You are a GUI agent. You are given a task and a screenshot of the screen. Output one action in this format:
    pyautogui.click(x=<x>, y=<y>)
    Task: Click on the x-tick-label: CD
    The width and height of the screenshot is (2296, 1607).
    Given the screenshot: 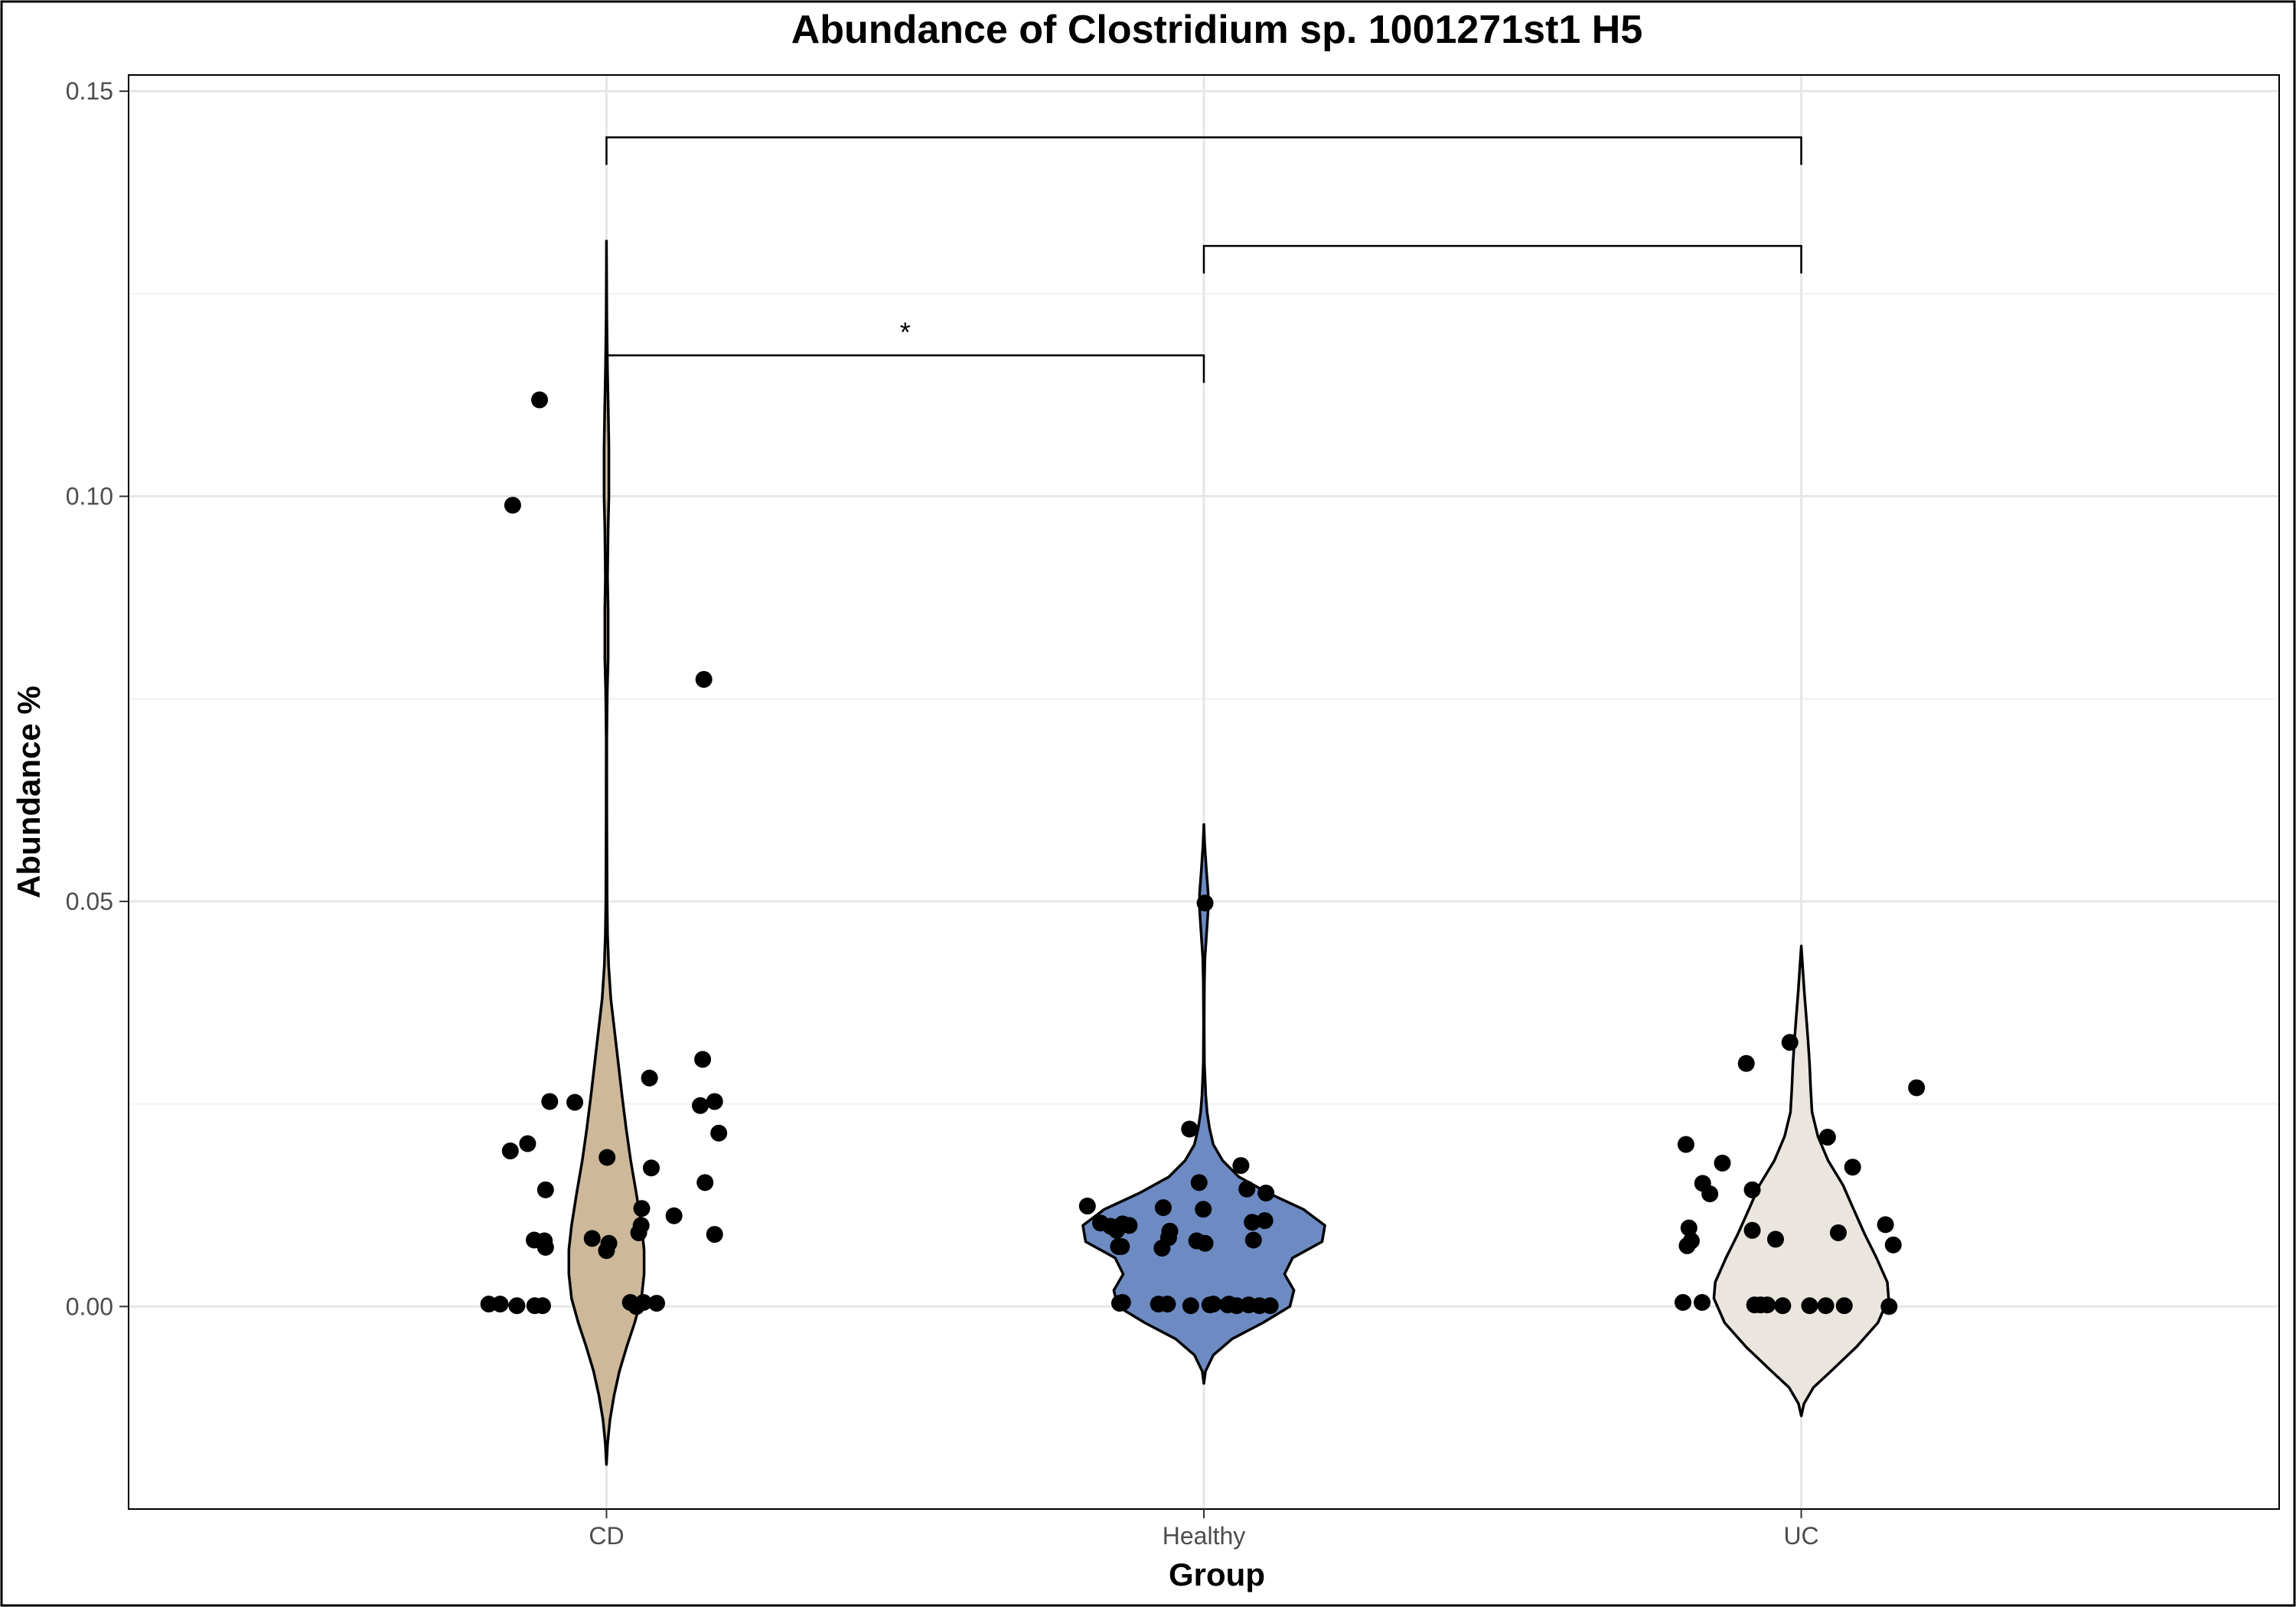 What is the action you would take?
    pyautogui.click(x=606, y=1536)
    